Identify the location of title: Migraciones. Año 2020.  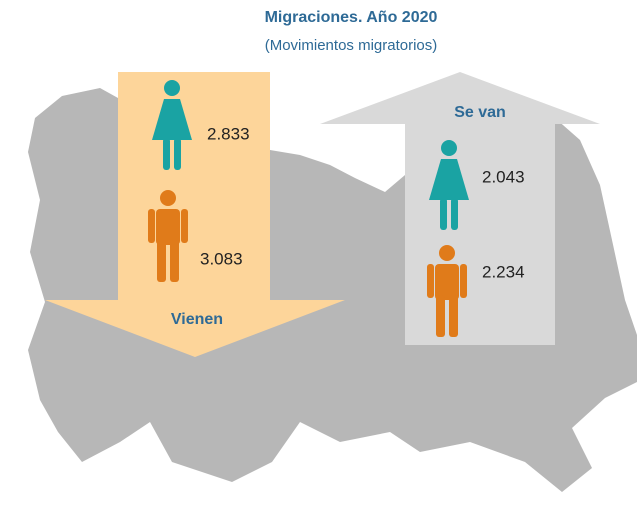
(351, 17).